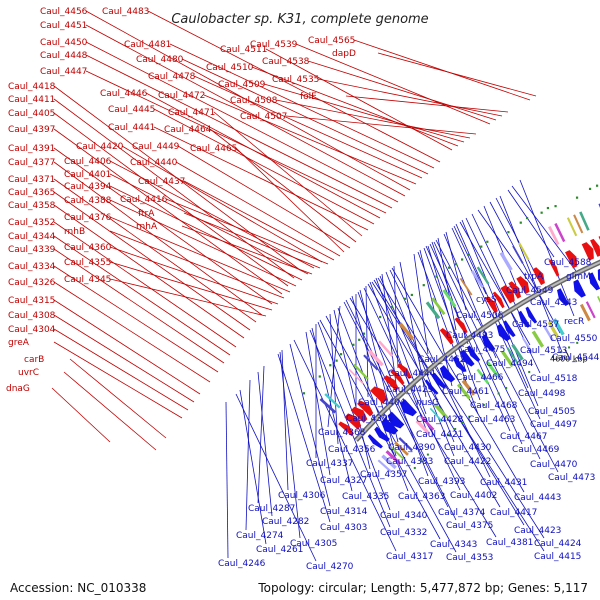  What do you see at coordinates (146, 214) in the screenshot?
I see `forward-gene-label: ftrA` at bounding box center [146, 214].